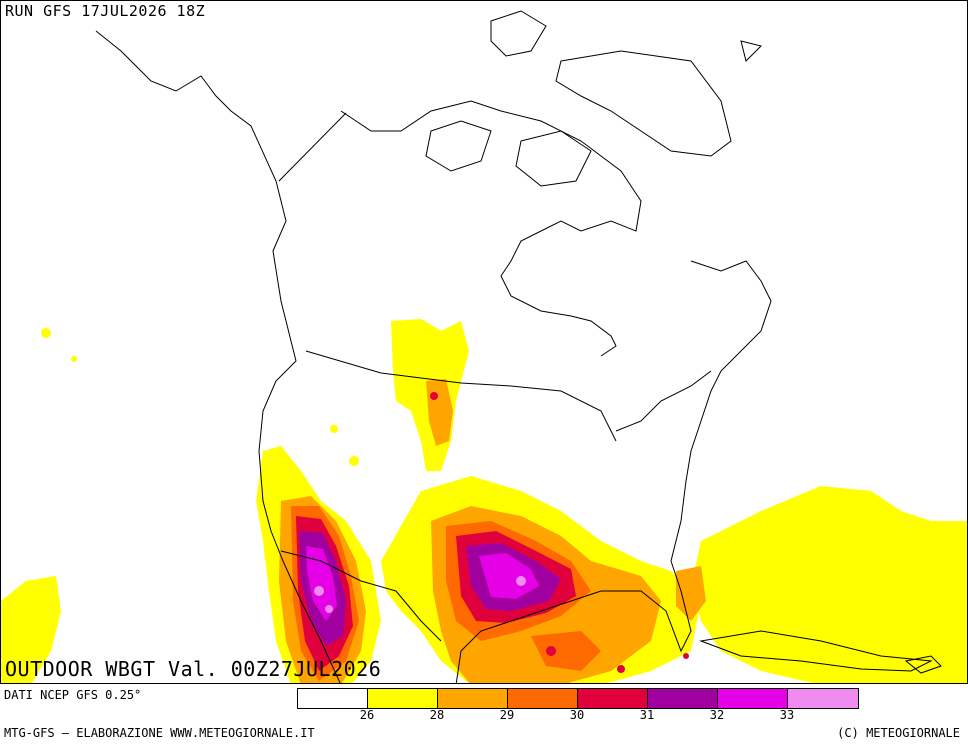 The image size is (968, 745). What do you see at coordinates (420, 594) in the screenshot?
I see `wbgt-pink-areas` at bounding box center [420, 594].